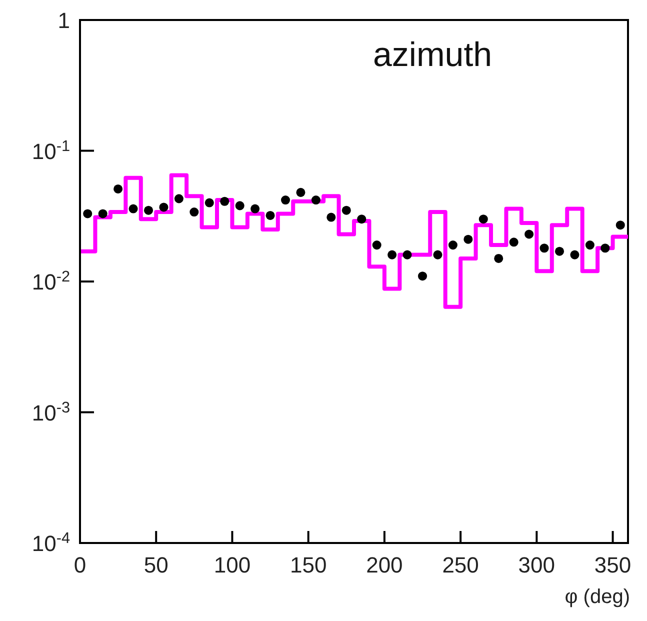 The width and height of the screenshot is (647, 621). Describe the element at coordinates (460, 565) in the screenshot. I see `x-tick-label: 250` at that location.